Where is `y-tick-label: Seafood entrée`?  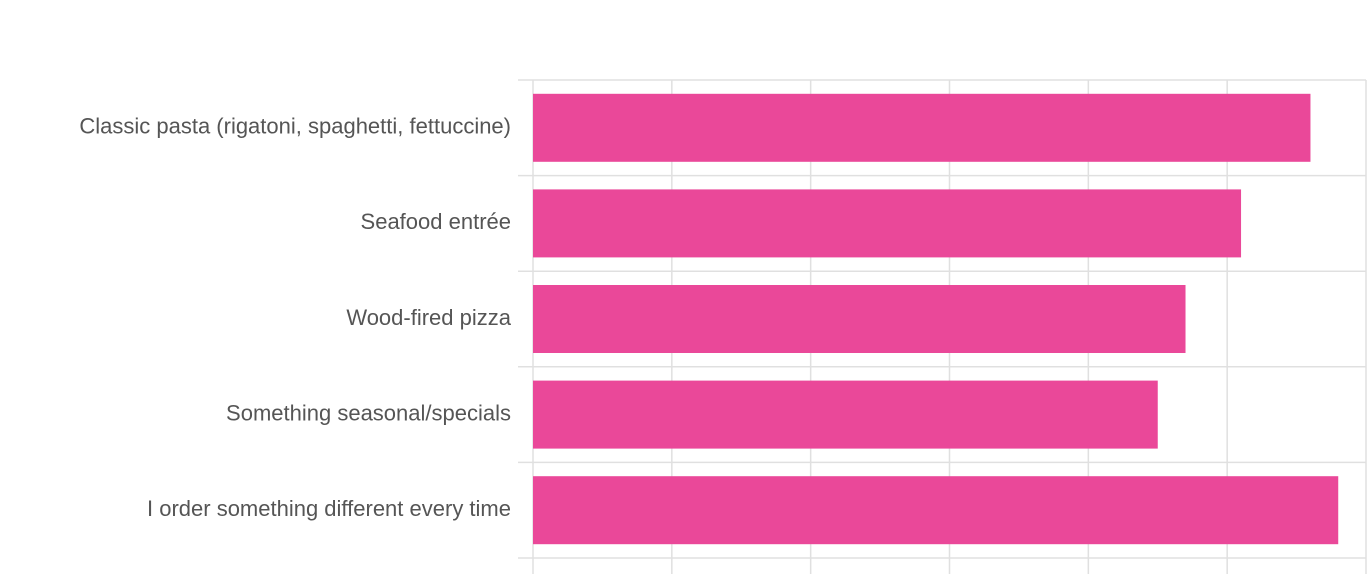 y-tick-label: Seafood entrée is located at coordinates (436, 221).